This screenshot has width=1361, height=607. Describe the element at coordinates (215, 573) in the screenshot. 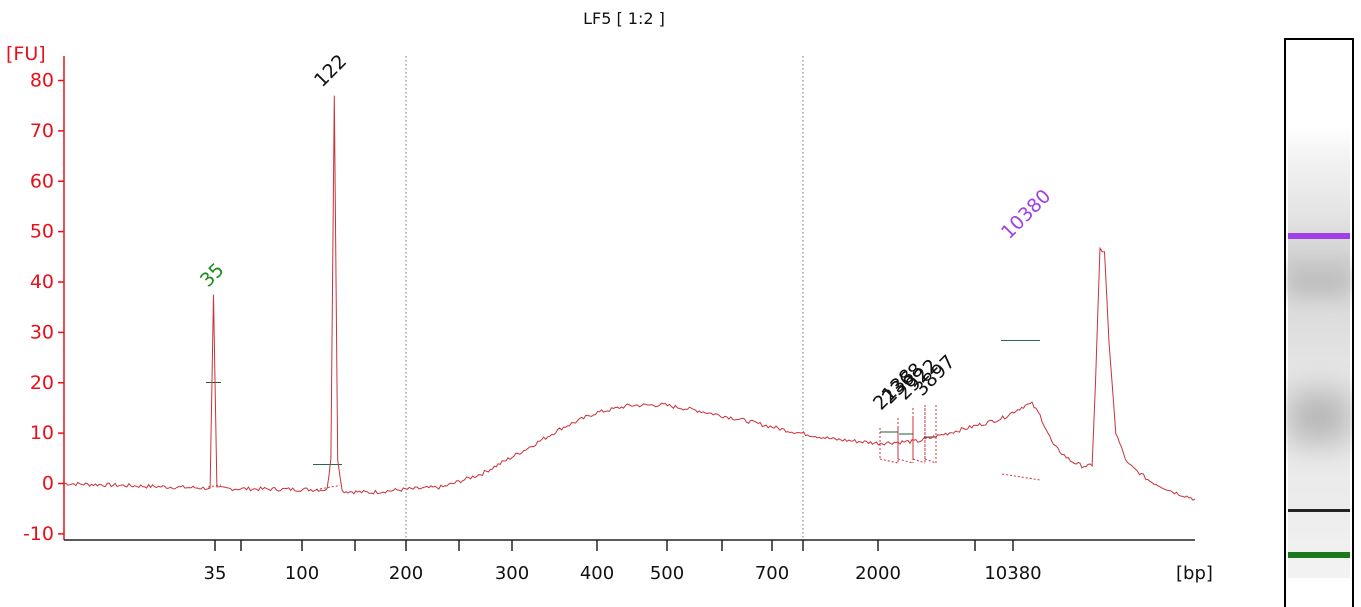

I see `x-tick-label: 35` at that location.